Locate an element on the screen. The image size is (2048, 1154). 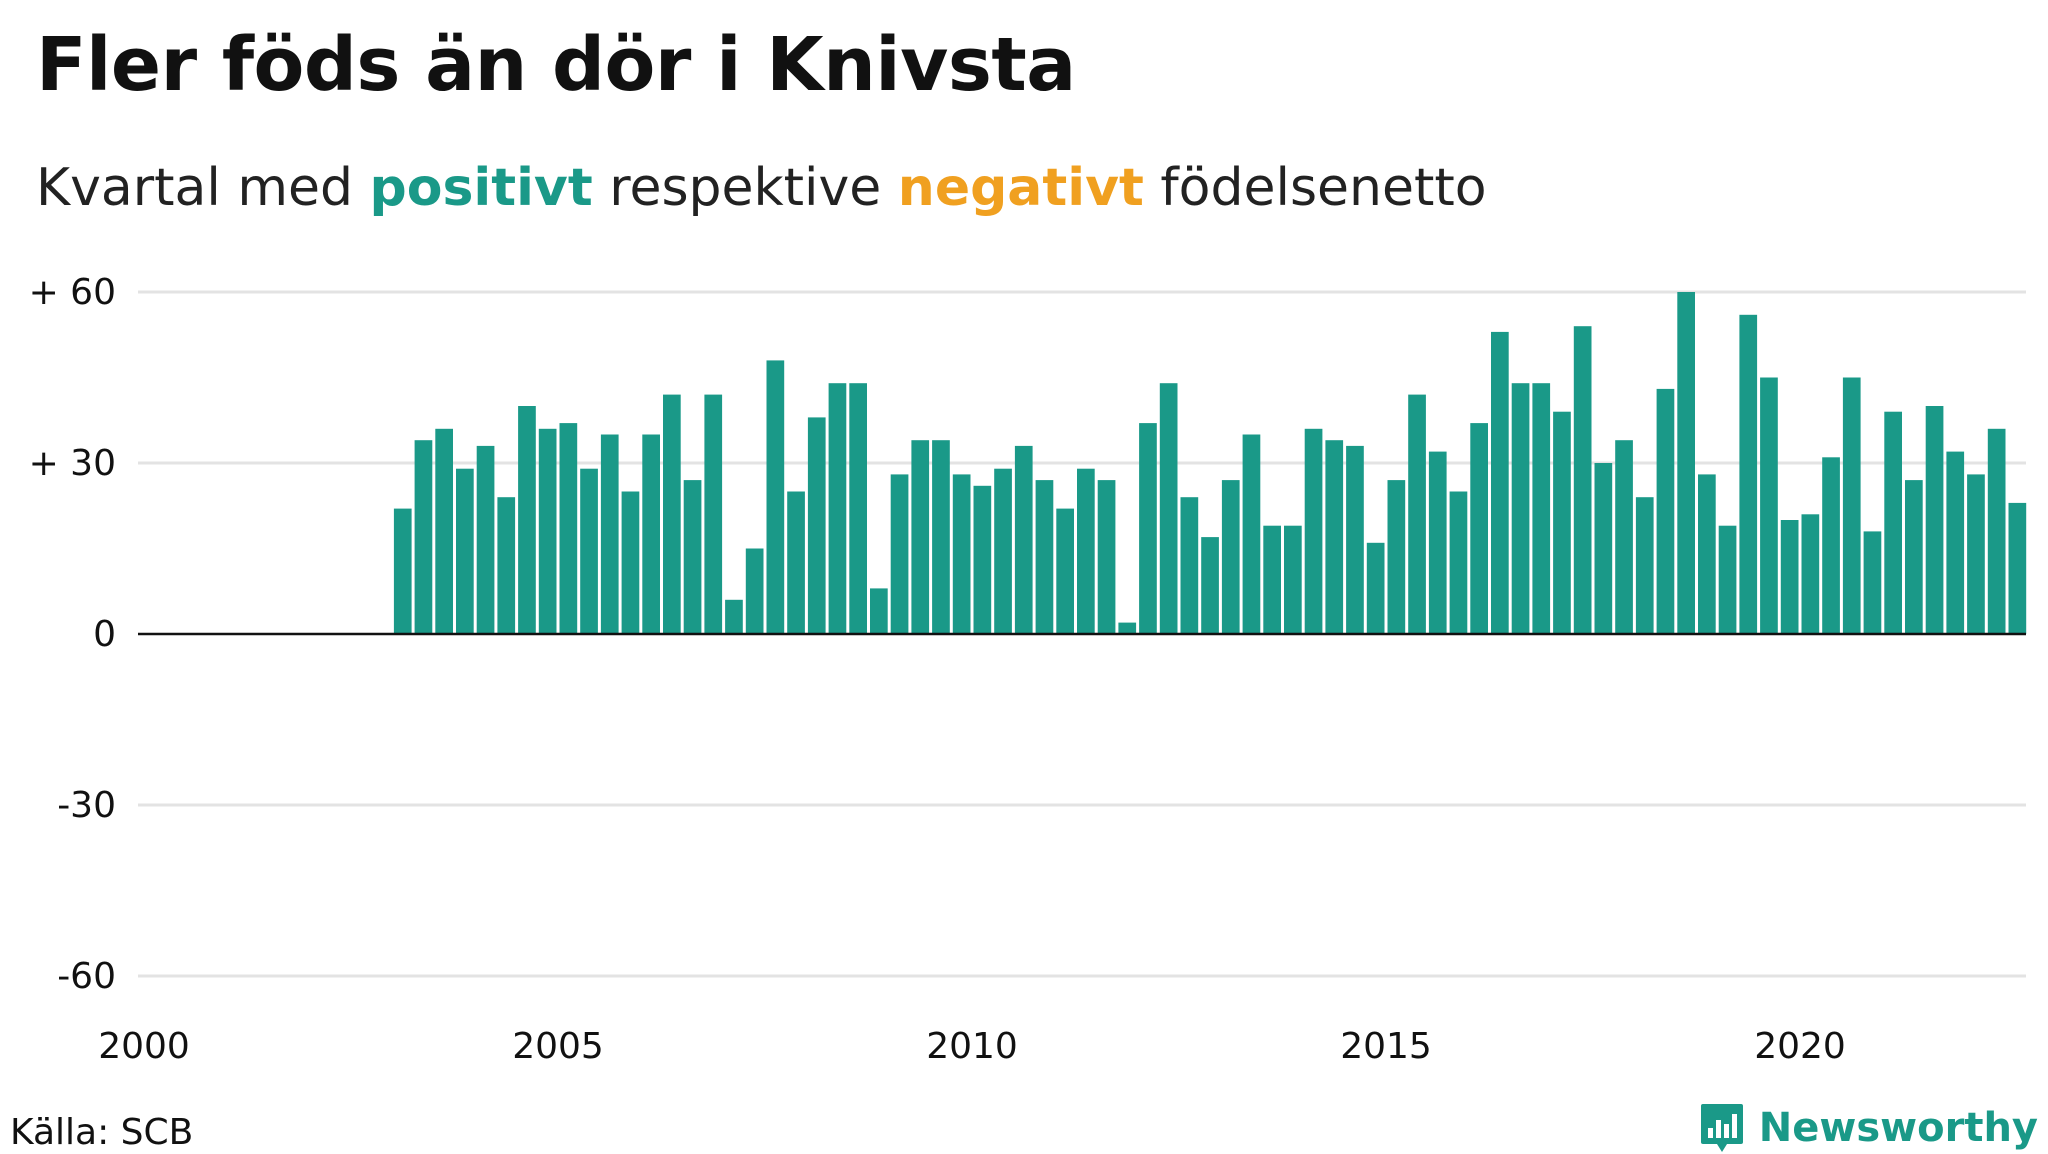
chart-title: Fler föds än dör i Knivsta is located at coordinates (556, 65).